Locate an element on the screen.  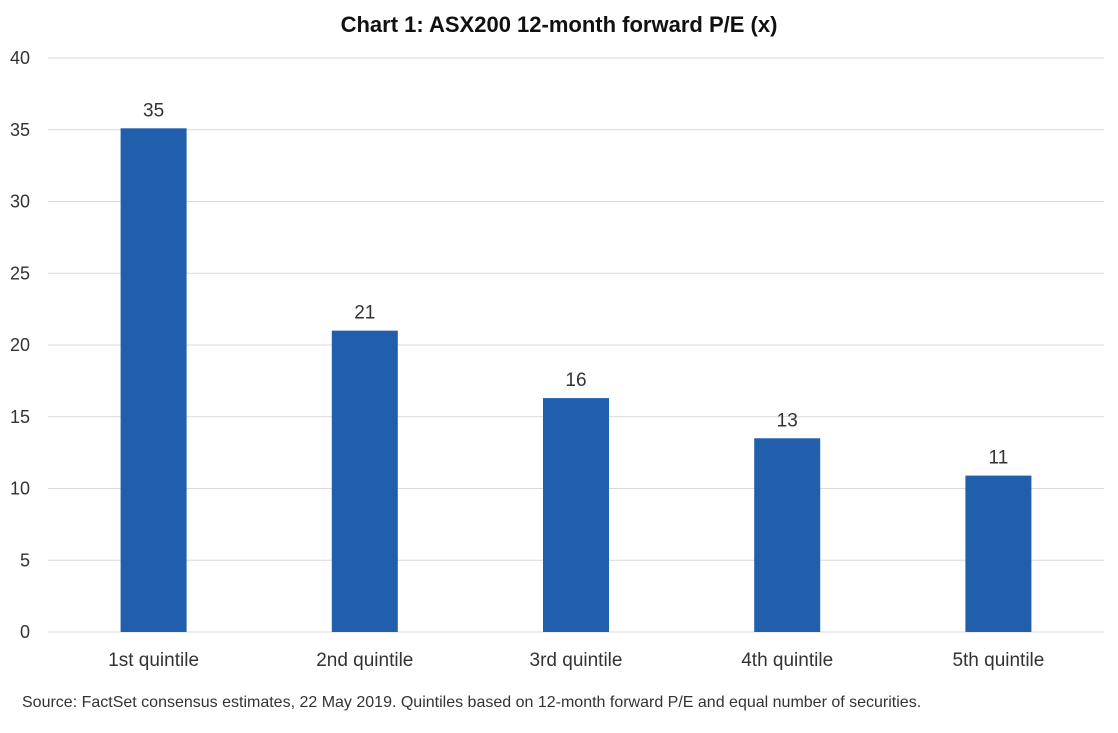
y-tick-label: 35 is located at coordinates (20, 130).